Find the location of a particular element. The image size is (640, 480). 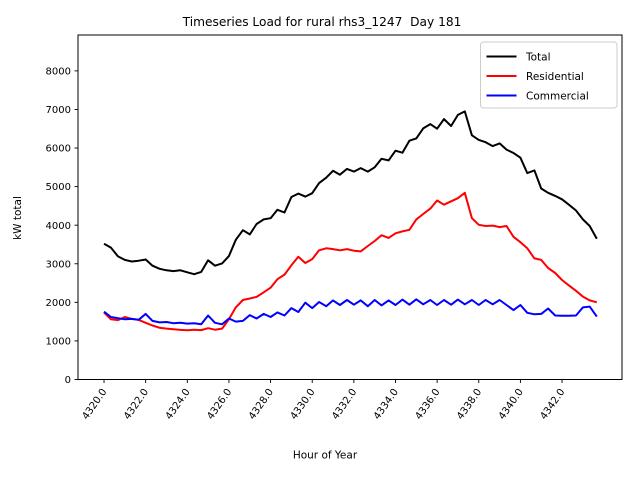

x-tick-label: 4332.0 is located at coordinates (344, 404).